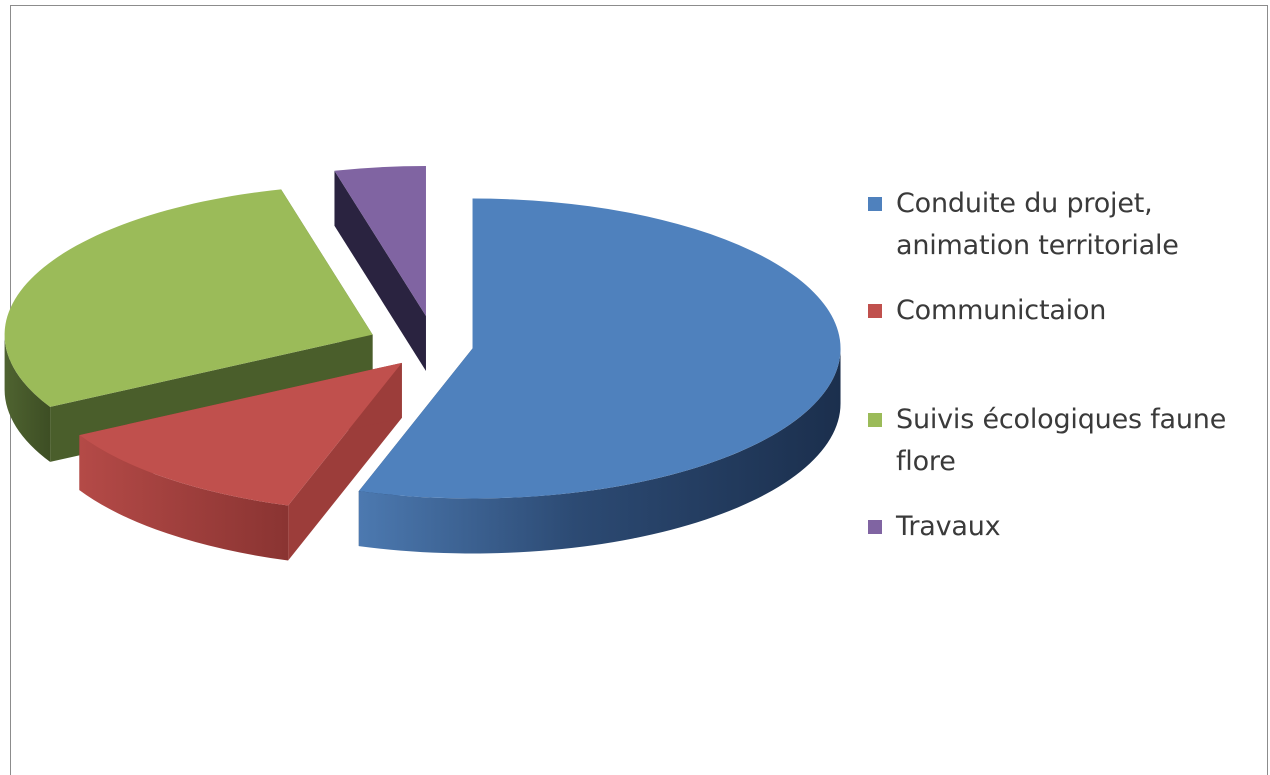  Describe the element at coordinates (948, 526) in the screenshot. I see `legend-label-travaux: Travaux` at that location.